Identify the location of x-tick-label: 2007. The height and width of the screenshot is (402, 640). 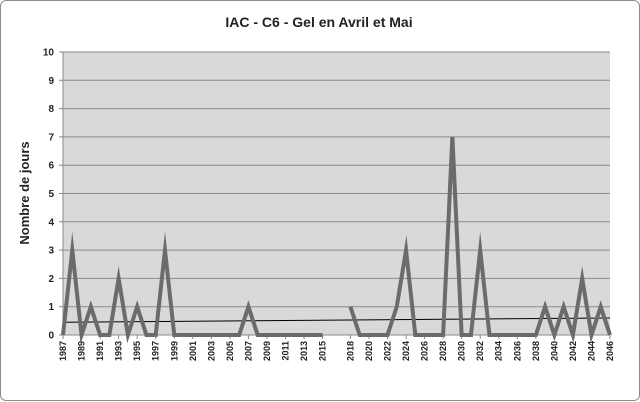
(248, 351).